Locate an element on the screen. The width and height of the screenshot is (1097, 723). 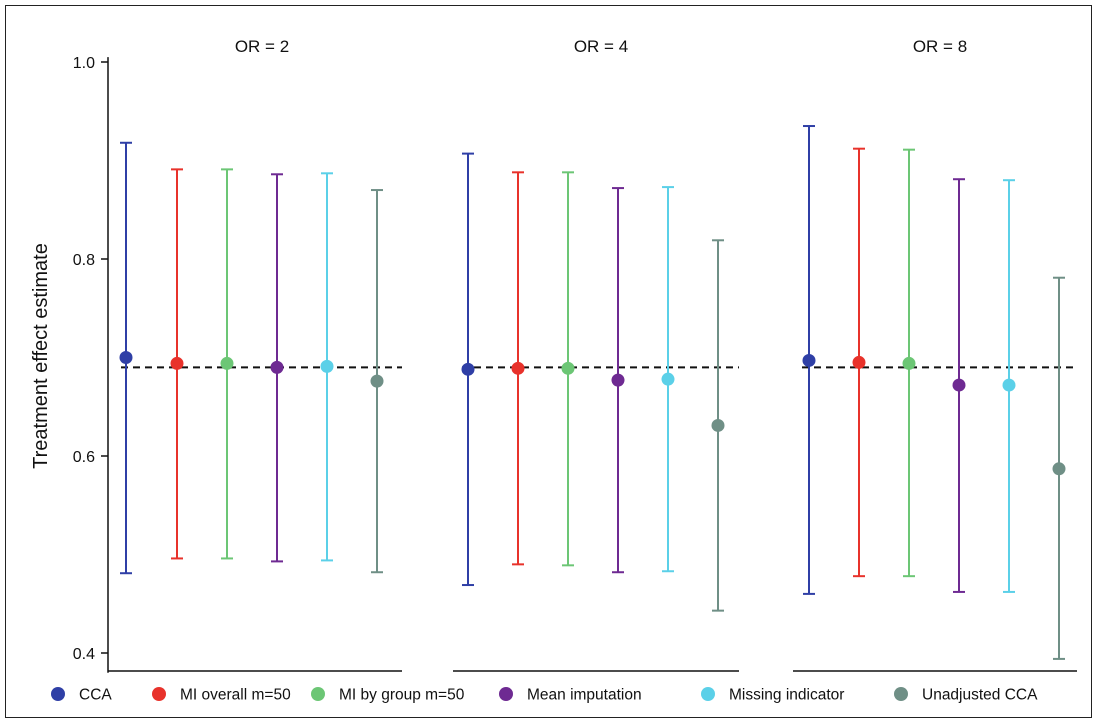
legend-label: CCA is located at coordinates (95, 695).